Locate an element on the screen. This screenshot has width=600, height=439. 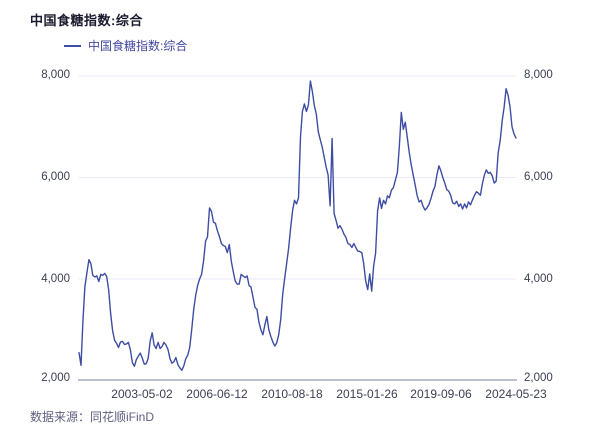
x-axis-label-3: 2015-01-26 is located at coordinates (367, 394).